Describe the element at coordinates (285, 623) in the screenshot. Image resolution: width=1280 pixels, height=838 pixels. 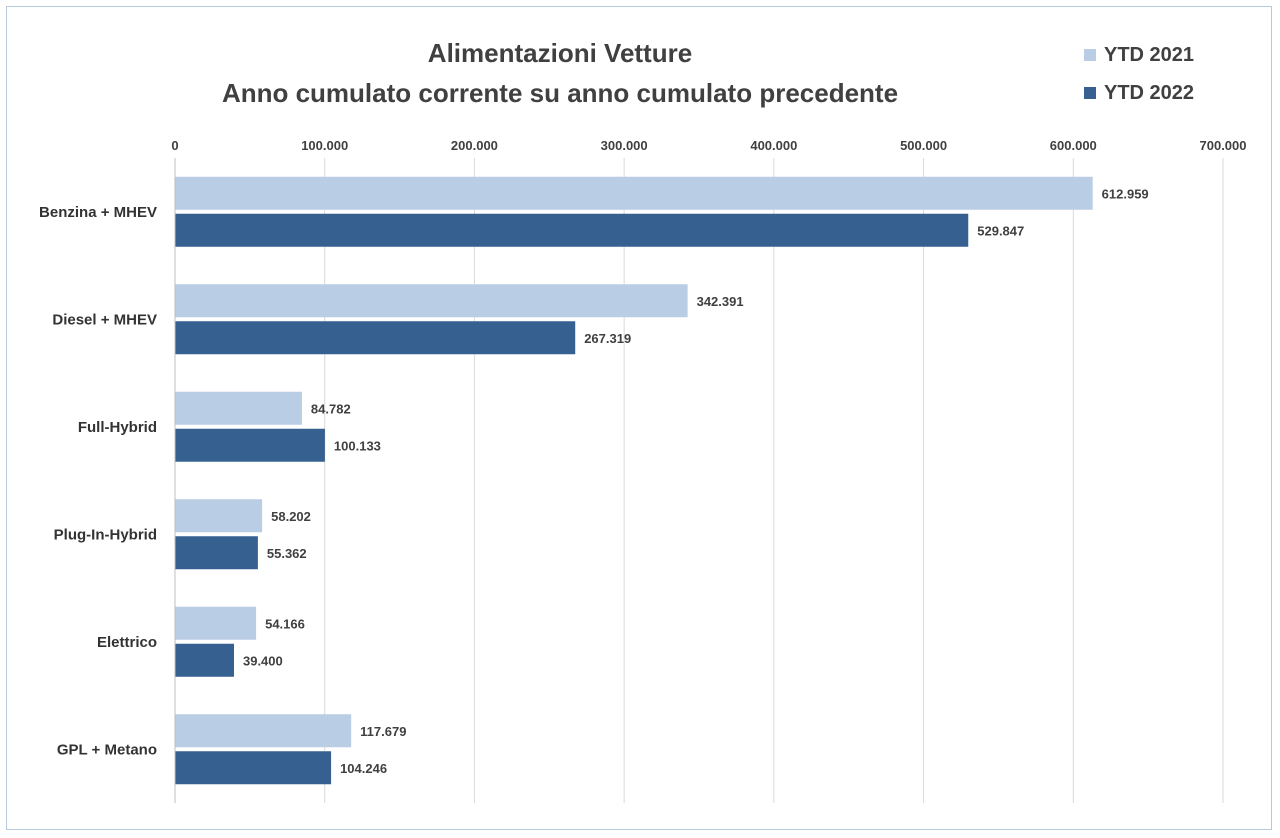
I see `data-label: 54.166` at that location.